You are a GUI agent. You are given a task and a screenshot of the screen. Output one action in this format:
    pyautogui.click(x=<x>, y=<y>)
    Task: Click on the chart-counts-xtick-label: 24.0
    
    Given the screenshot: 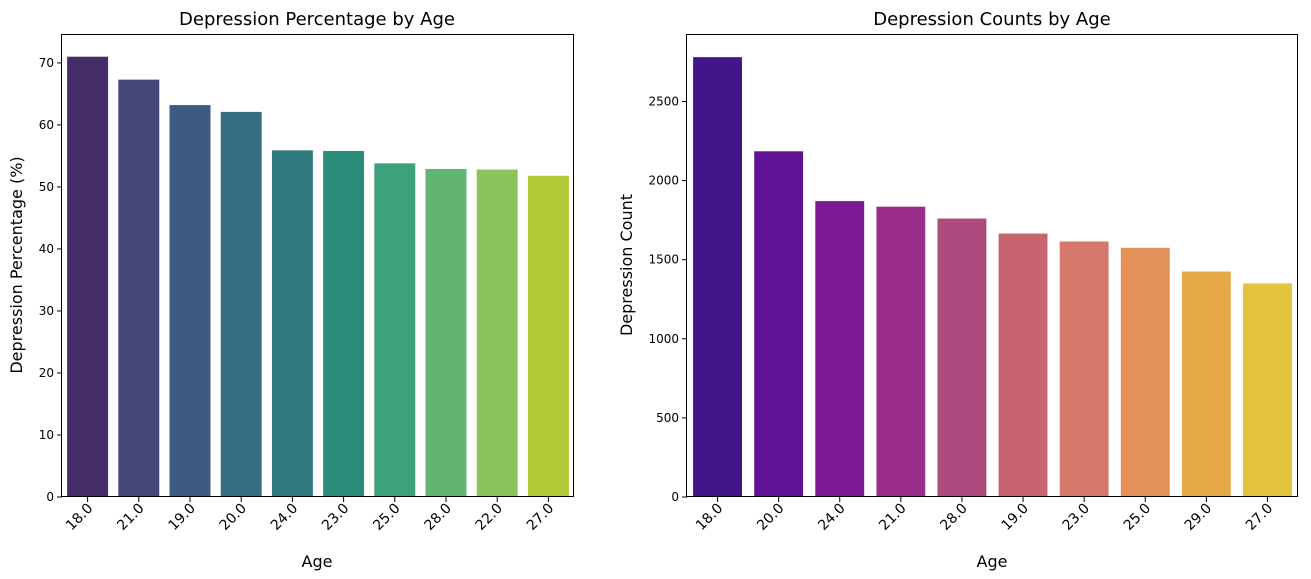 What is the action you would take?
    pyautogui.click(x=831, y=517)
    